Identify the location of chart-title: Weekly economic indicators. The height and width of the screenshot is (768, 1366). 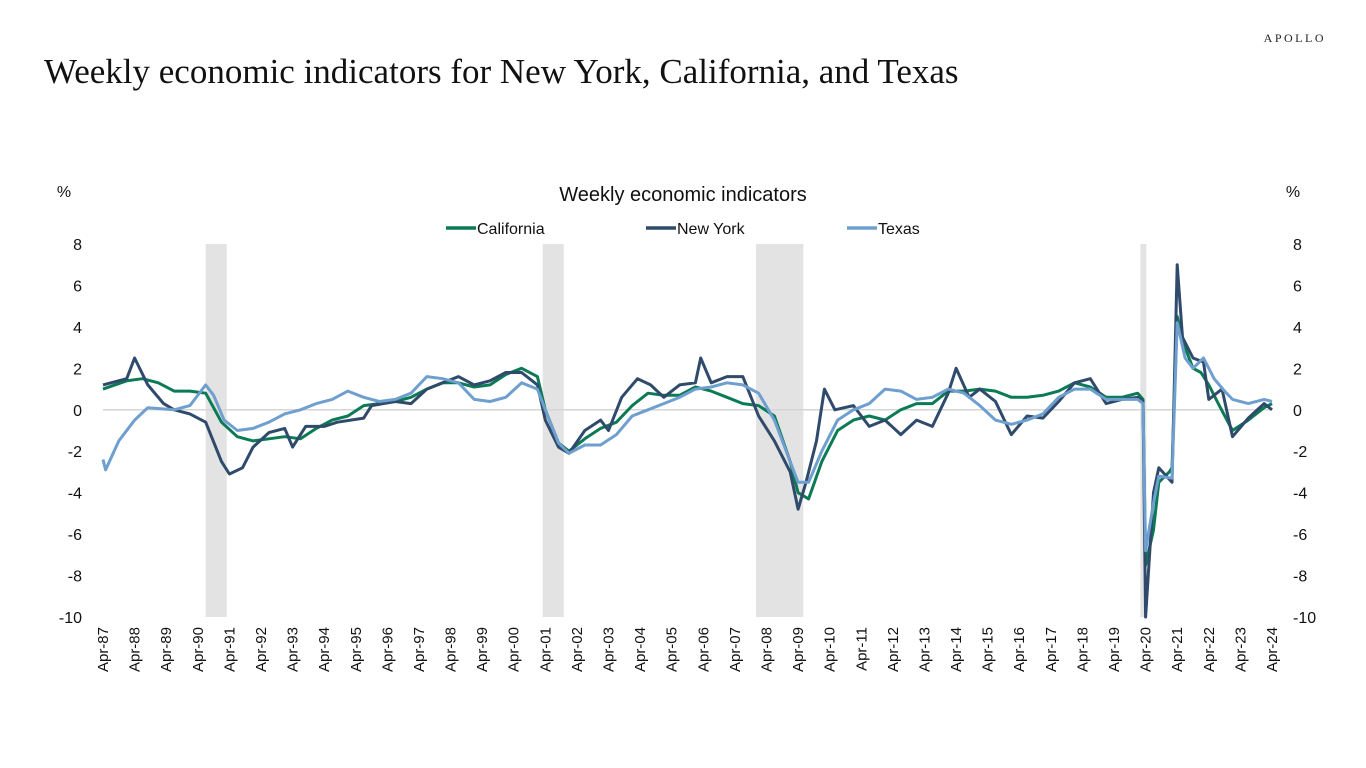
(683, 195).